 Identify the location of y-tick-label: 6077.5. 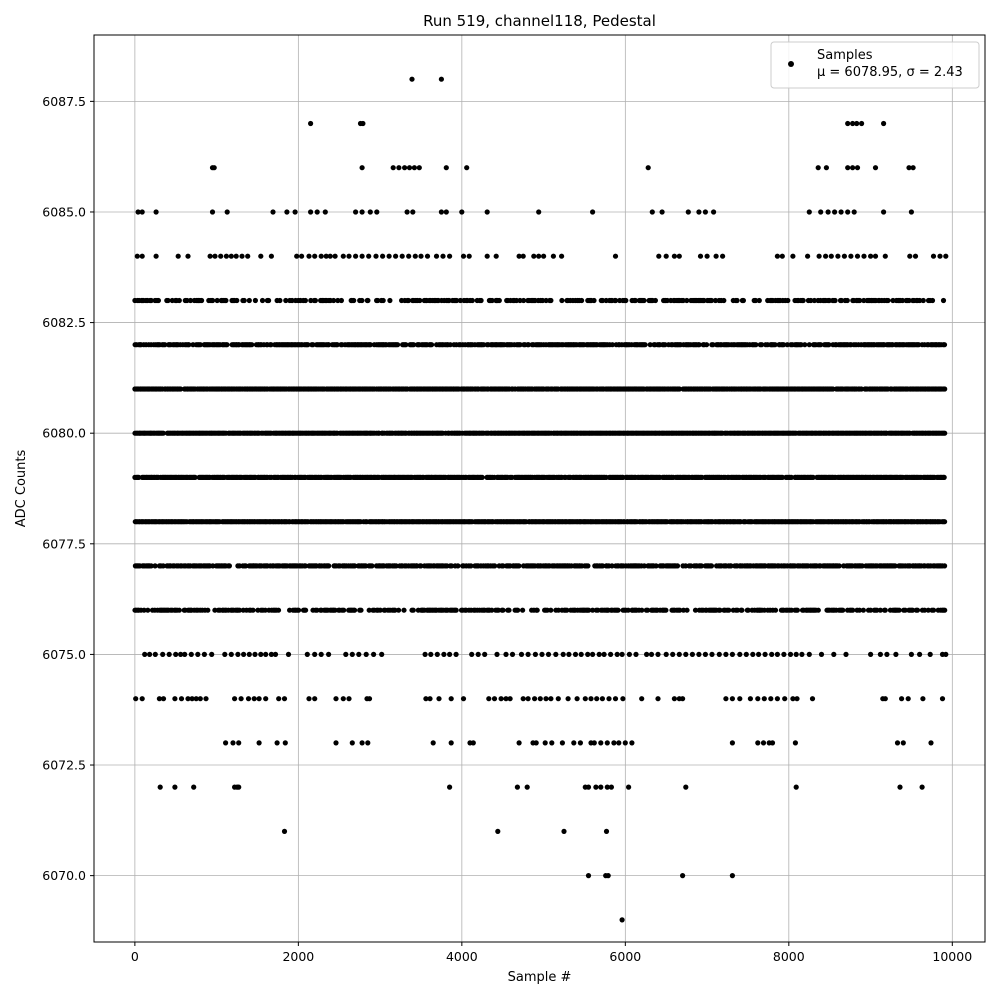
(64, 543).